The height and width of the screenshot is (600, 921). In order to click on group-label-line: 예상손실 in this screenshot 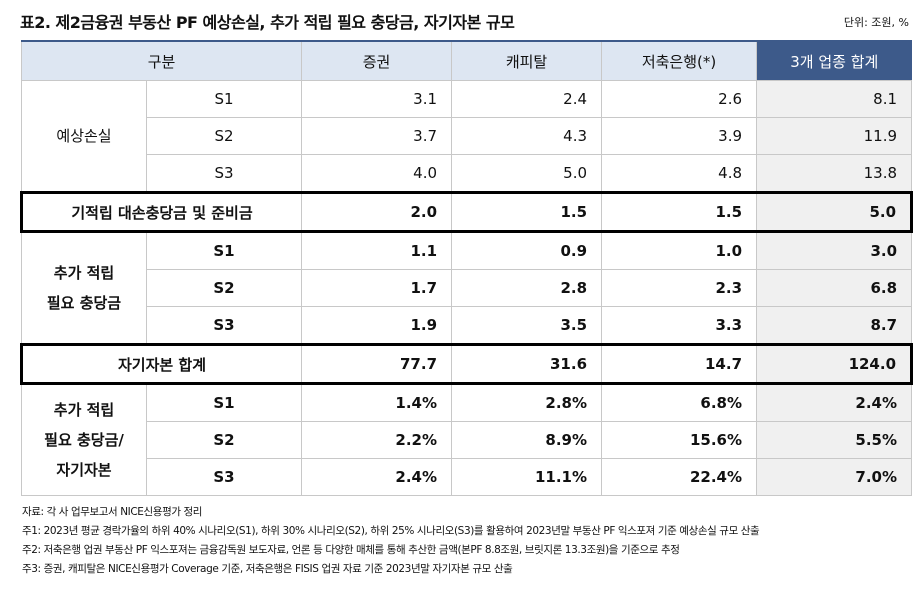, I will do `click(84, 136)`.